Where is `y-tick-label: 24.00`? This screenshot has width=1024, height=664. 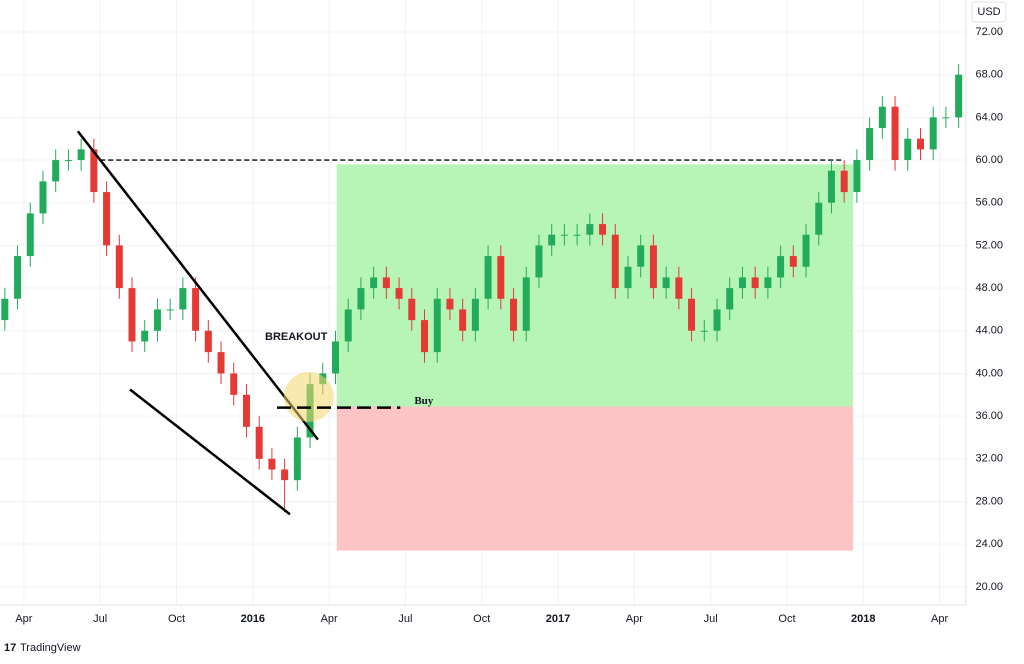 y-tick-label: 24.00 is located at coordinates (989, 544).